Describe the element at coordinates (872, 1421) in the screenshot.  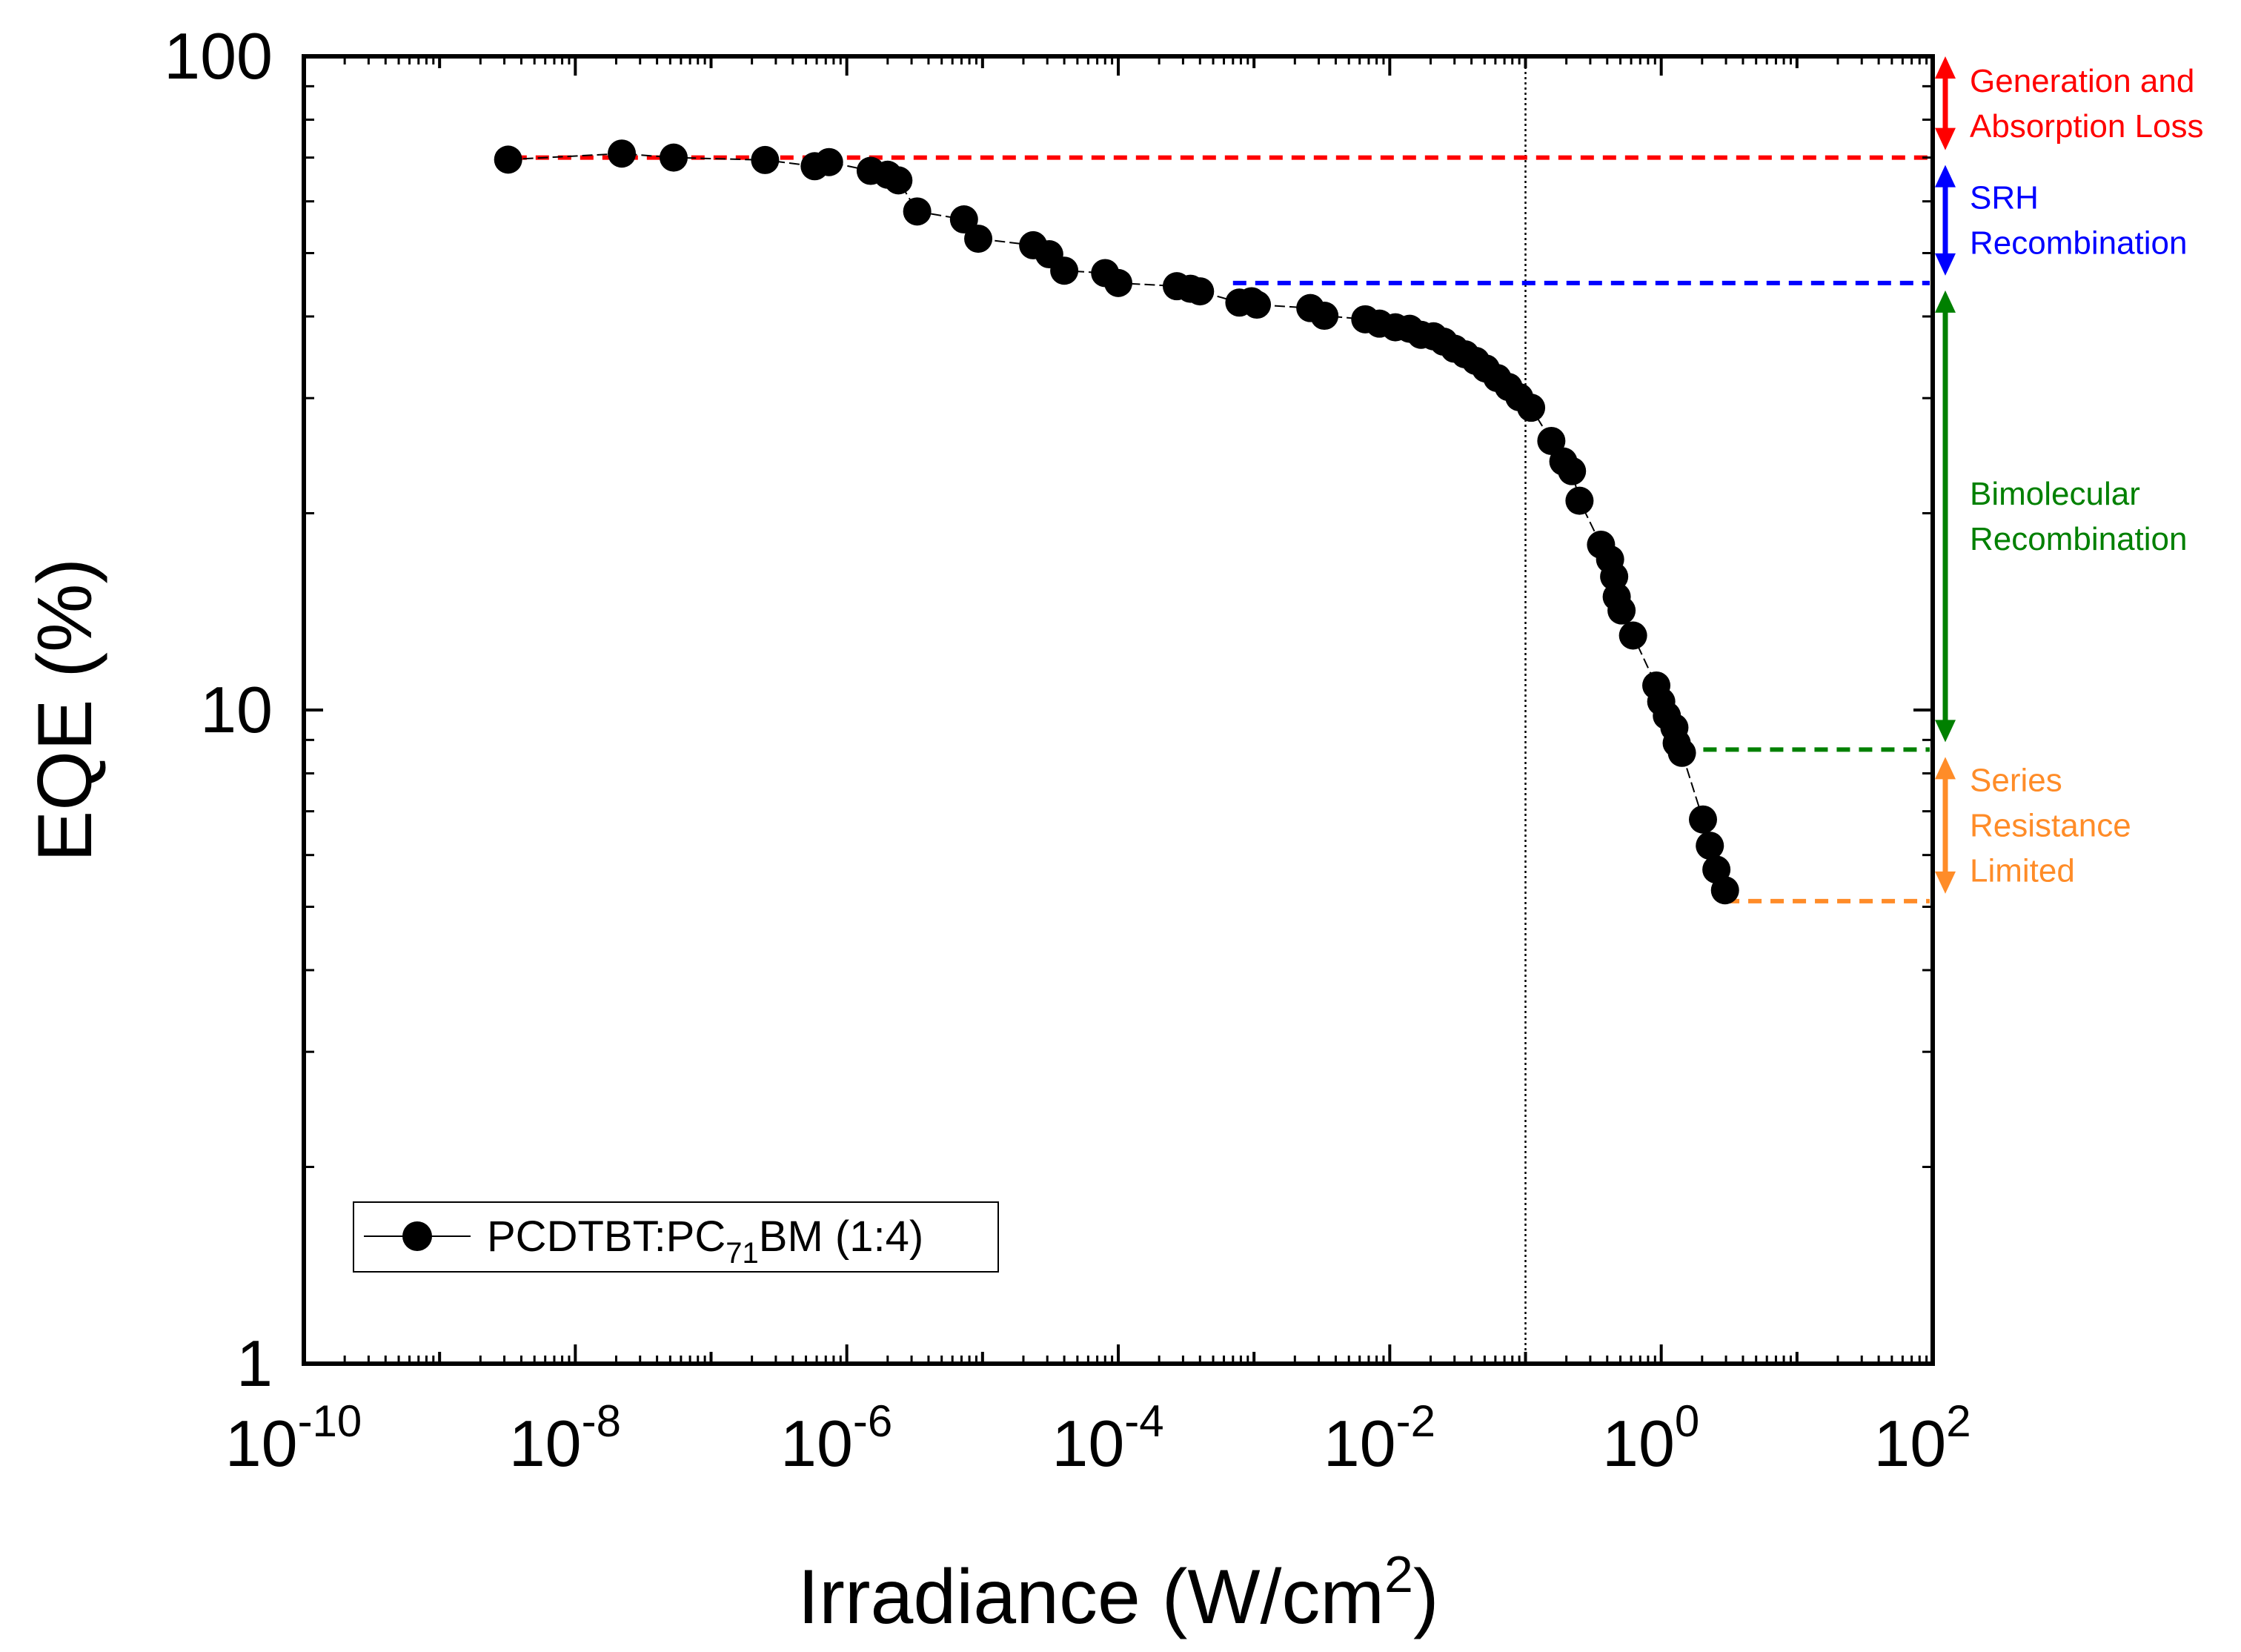
I see `x-tick-label-exponent: -6` at that location.